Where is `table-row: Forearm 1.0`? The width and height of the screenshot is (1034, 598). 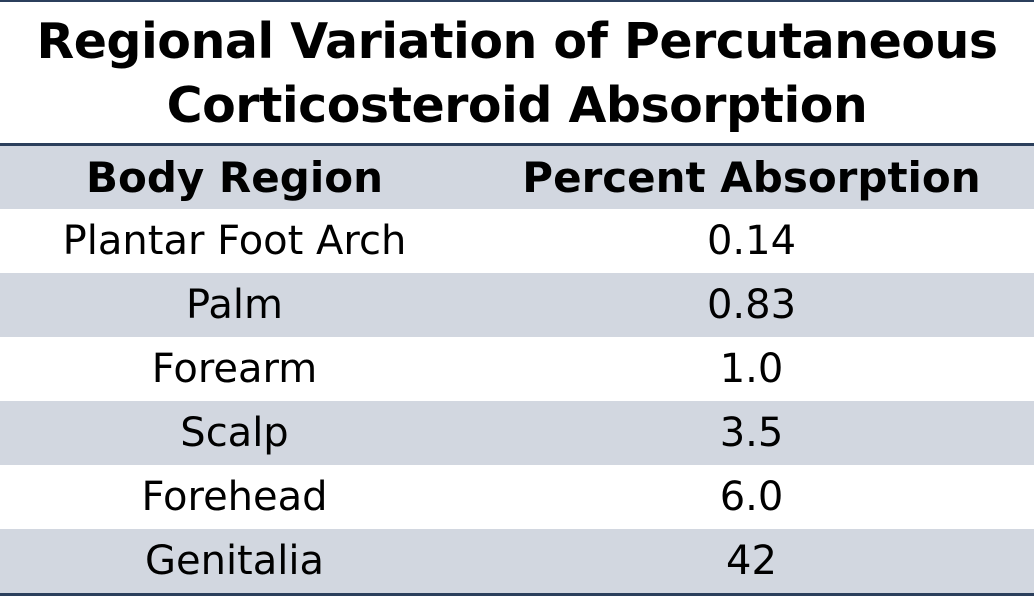
table-row: Forearm 1.0 is located at coordinates (517, 369).